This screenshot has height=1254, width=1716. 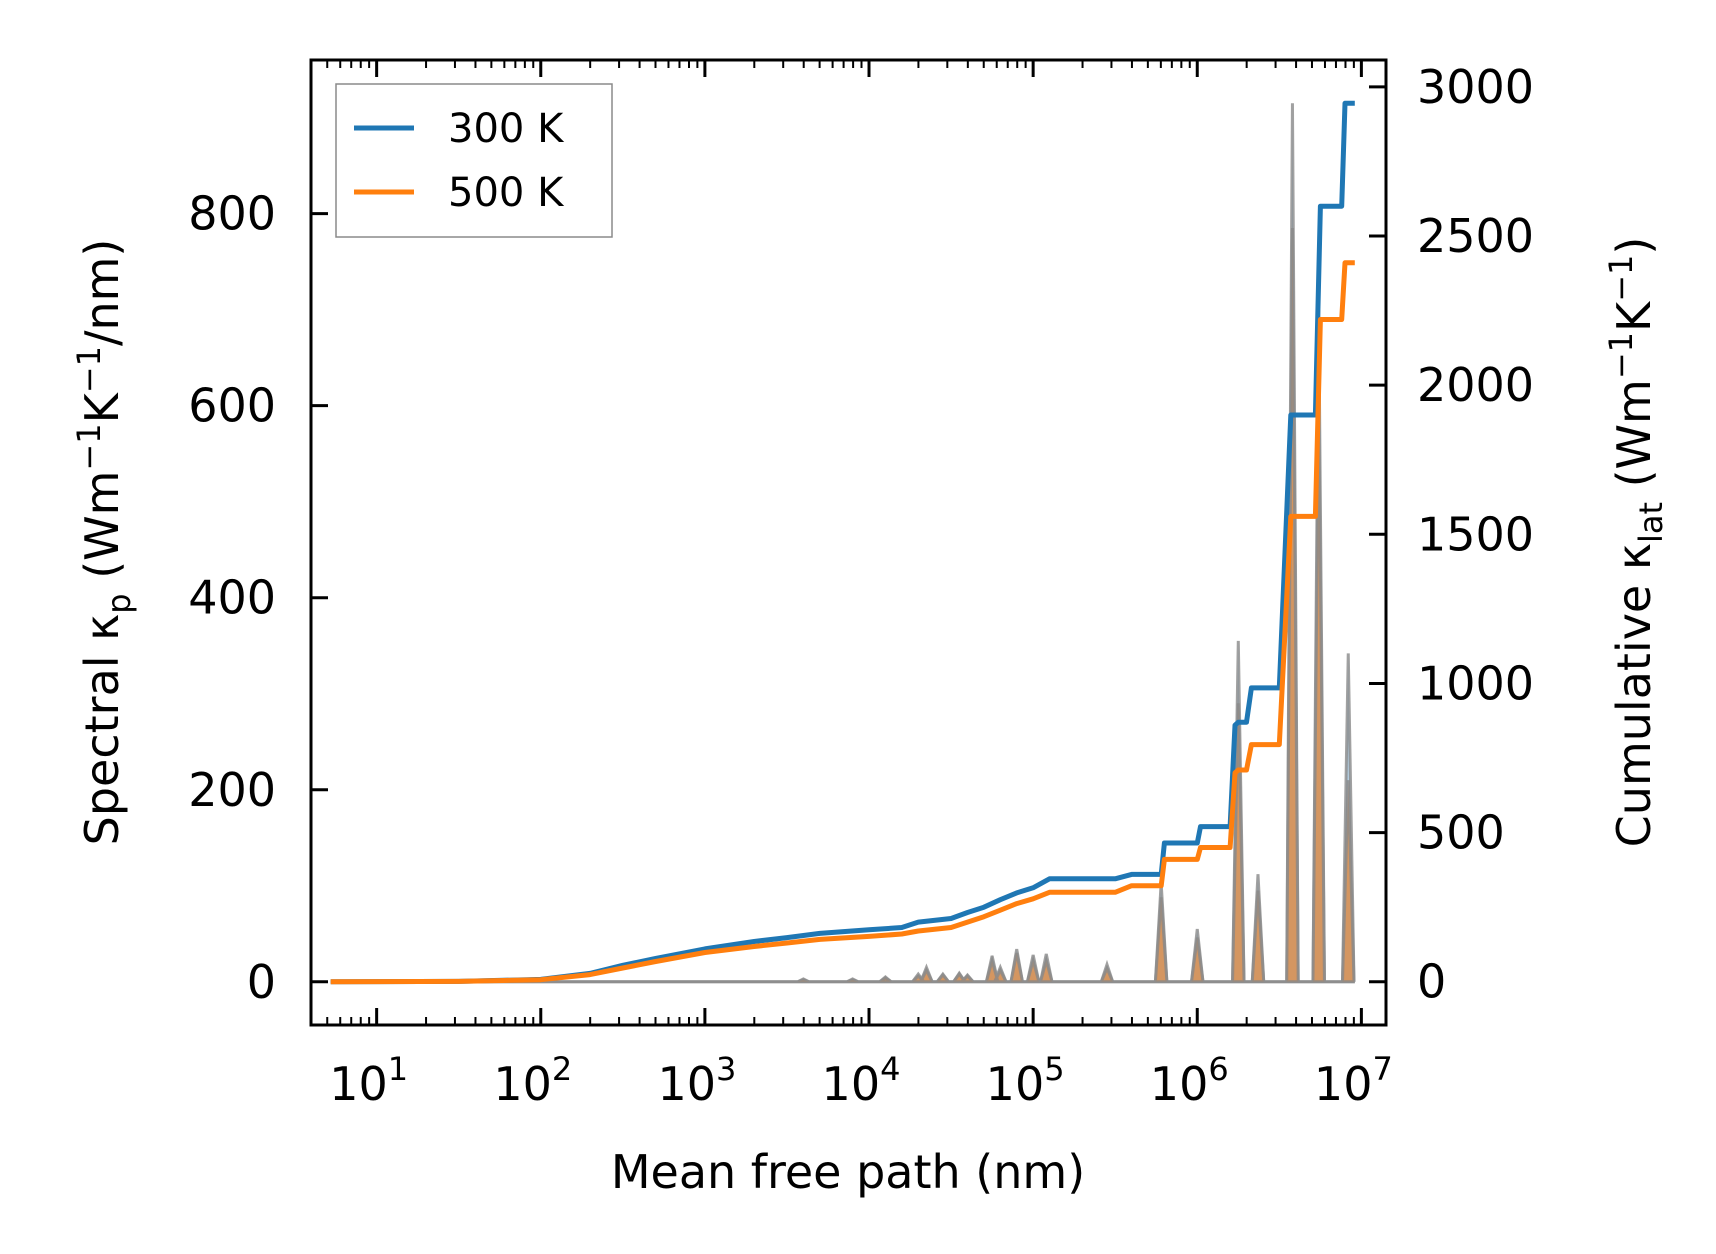 I want to click on legend-label-500k: 500 K, so click(x=506, y=193).